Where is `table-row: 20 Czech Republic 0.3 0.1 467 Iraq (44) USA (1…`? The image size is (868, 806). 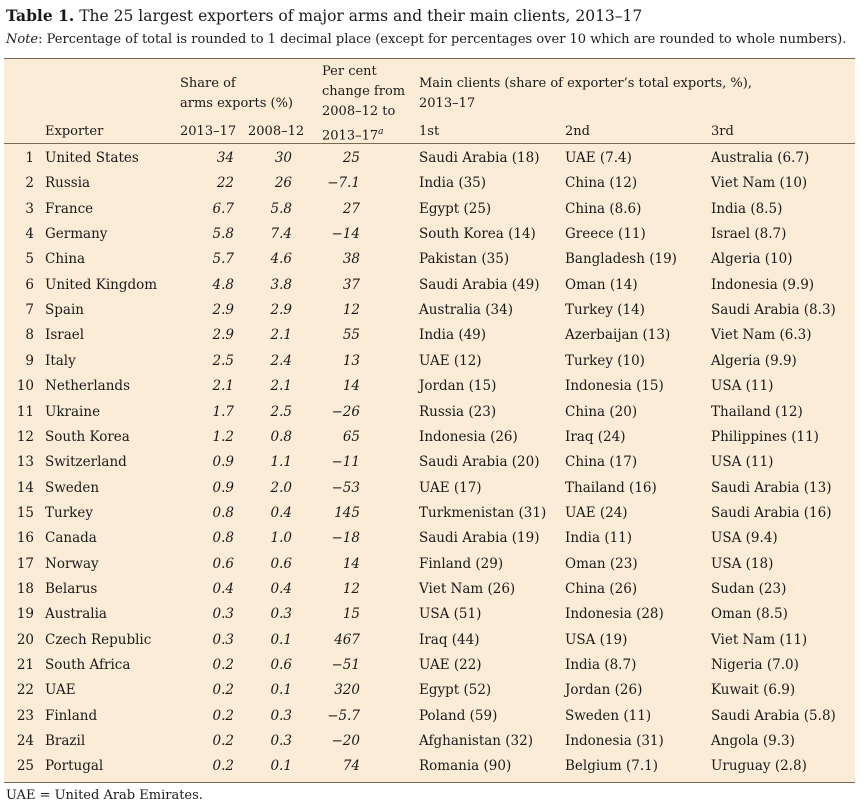 table-row: 20 Czech Republic 0.3 0.1 467 Iraq (44) USA (1… is located at coordinates (429, 640).